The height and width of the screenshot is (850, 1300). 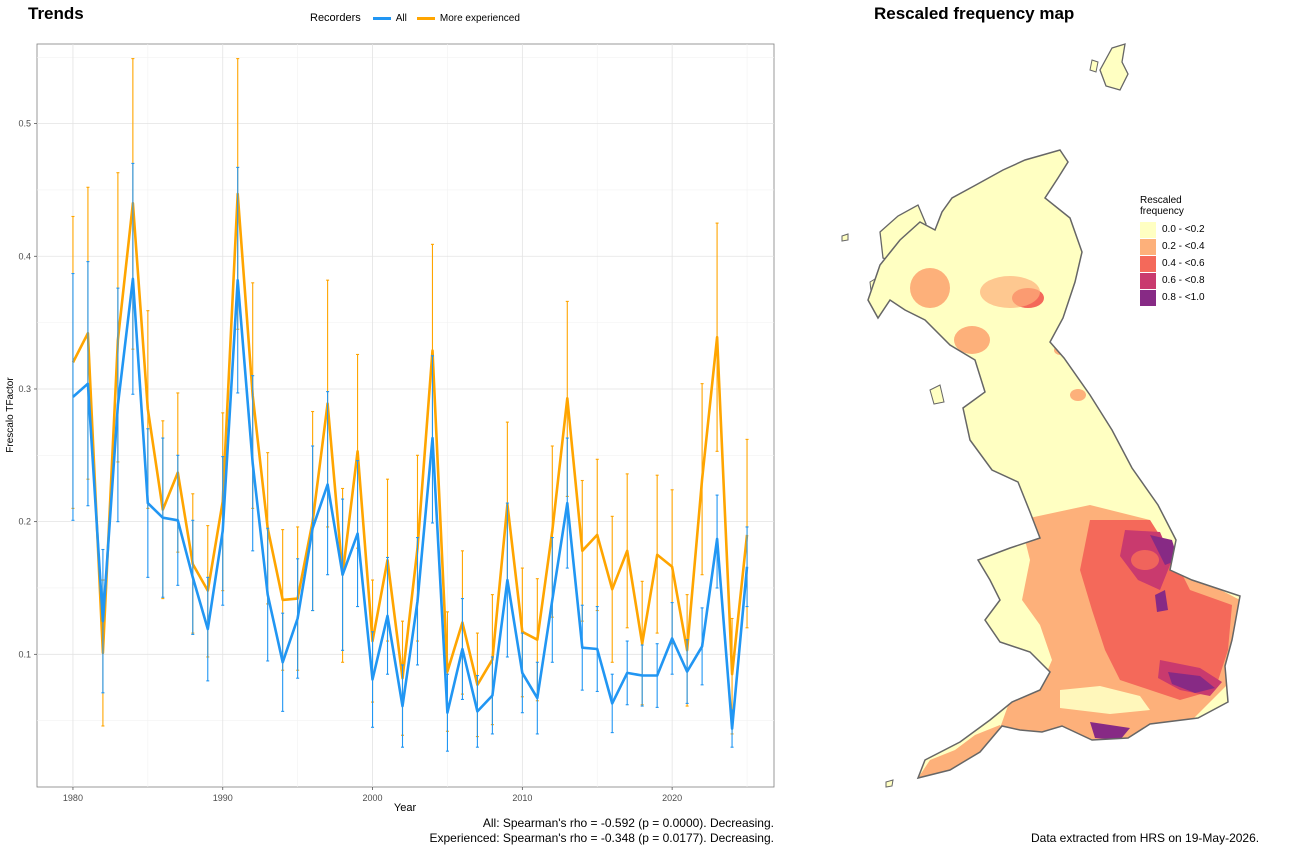 I want to click on x-tick-label: 2000, so click(x=373, y=798).